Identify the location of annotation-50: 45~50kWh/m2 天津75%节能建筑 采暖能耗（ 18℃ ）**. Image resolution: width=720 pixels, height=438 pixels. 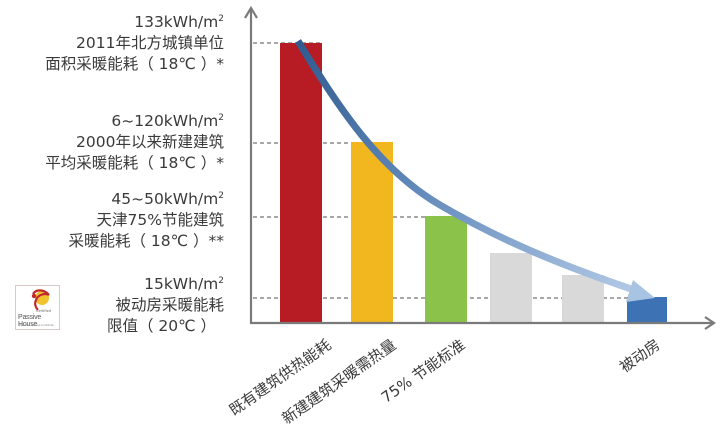
(146, 220).